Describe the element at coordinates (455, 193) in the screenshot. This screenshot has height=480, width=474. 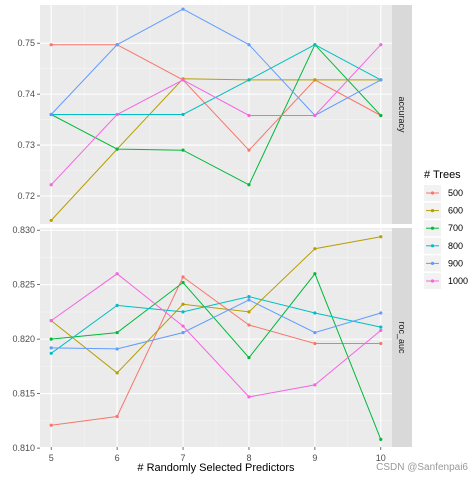
I see `legend-label: 500` at that location.